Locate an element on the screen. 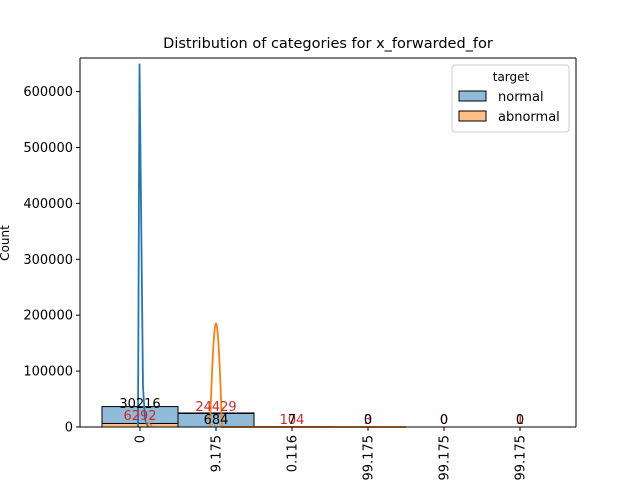 The image size is (640, 480). data-label: 684 is located at coordinates (216, 420).